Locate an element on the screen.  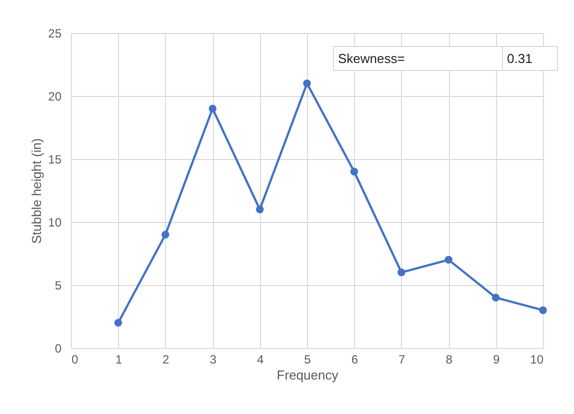
annotation: 0.31 is located at coordinates (529, 58).